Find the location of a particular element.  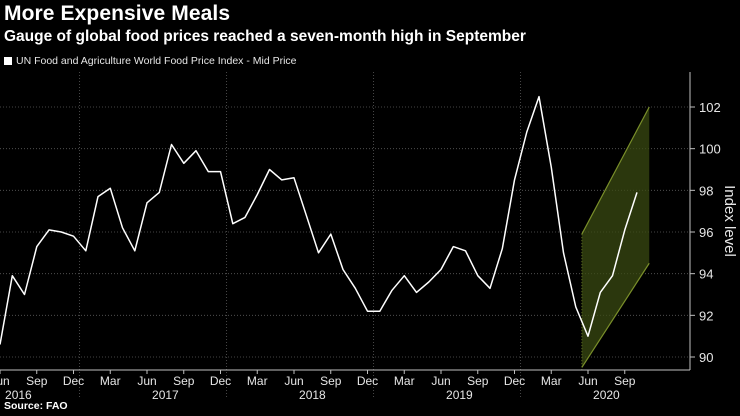

chart-title: More Expensive Meals is located at coordinates (117, 13).